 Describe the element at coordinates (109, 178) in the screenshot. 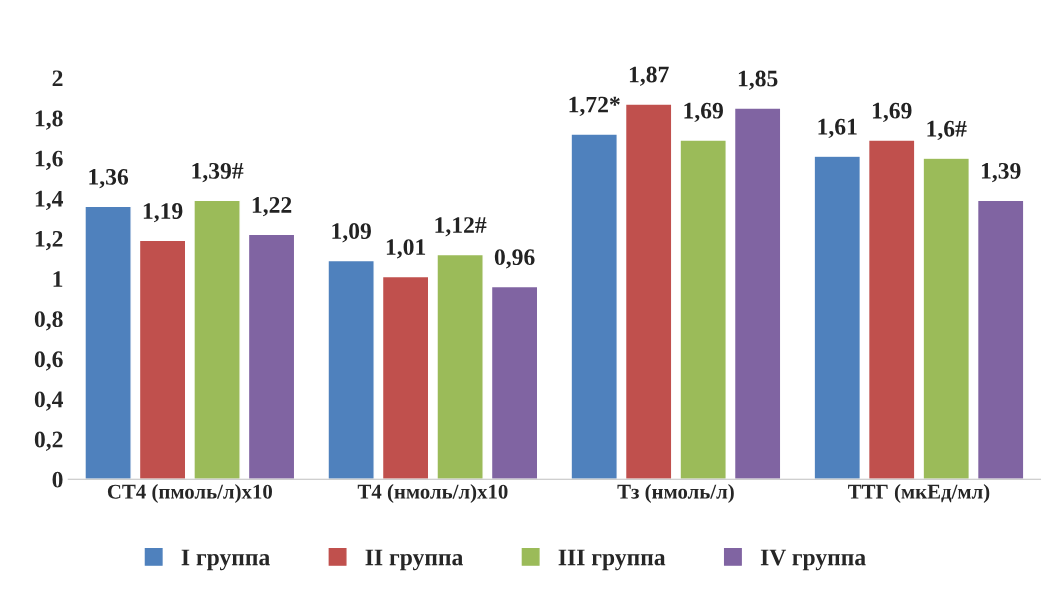

I see `data-label: 1,36` at that location.